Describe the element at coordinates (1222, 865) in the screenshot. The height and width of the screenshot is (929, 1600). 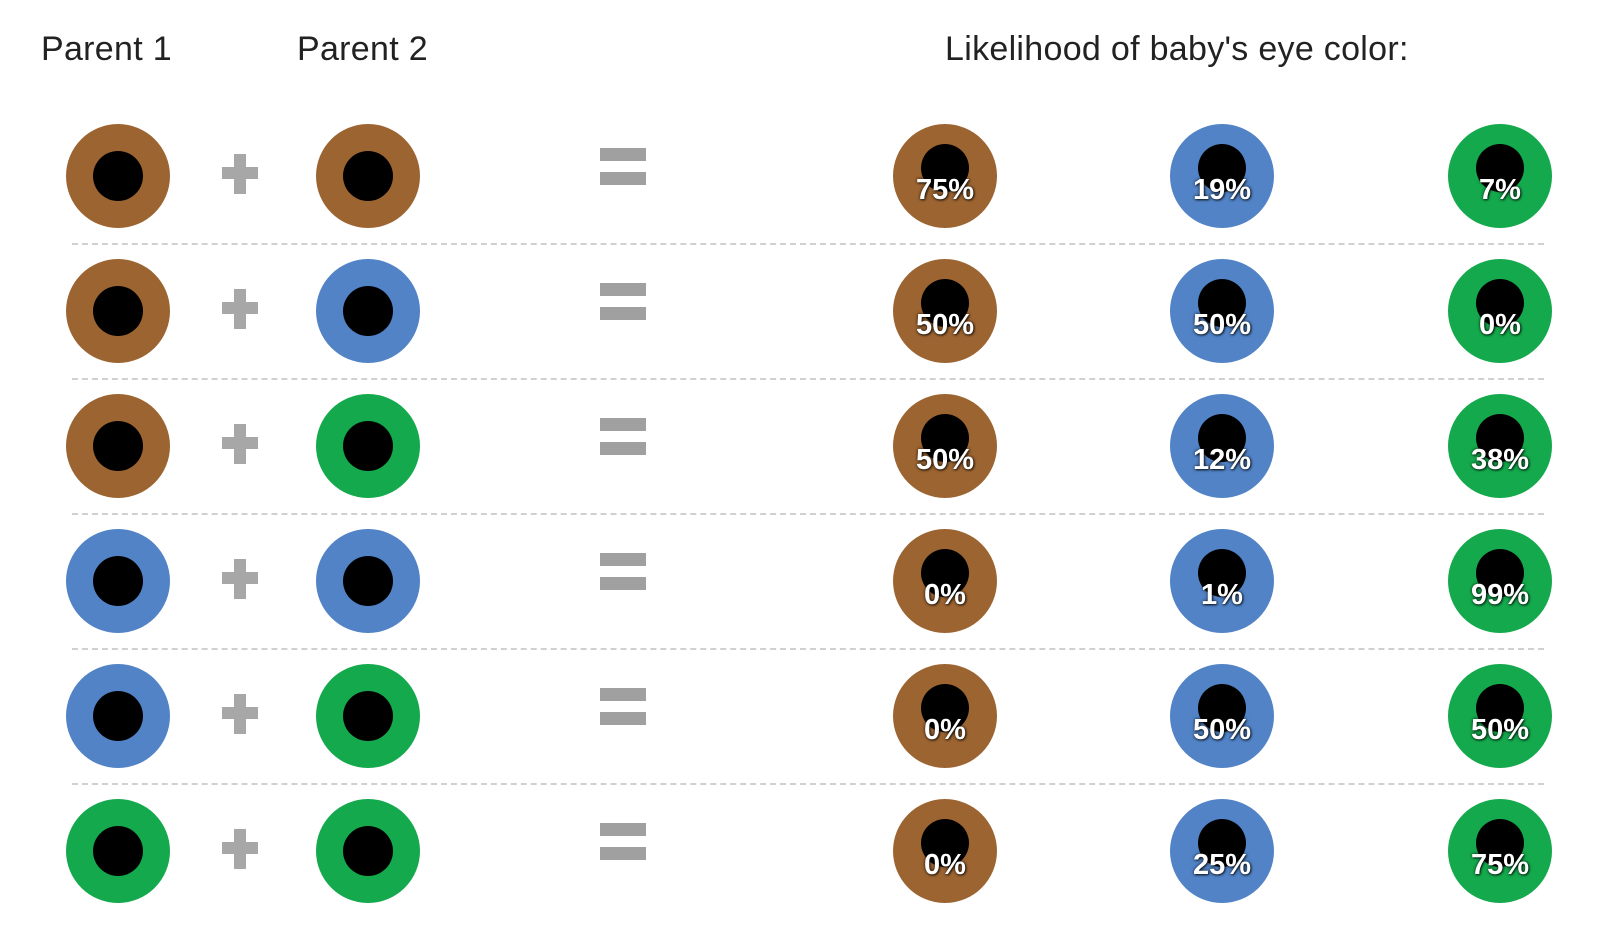
I see `likelihood-percent: 25%` at that location.